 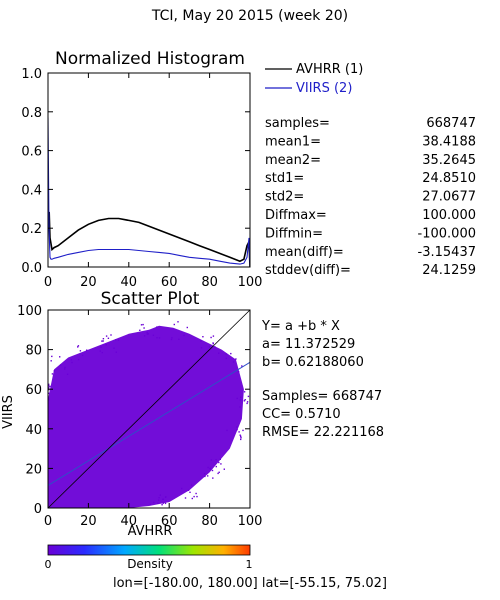 What do you see at coordinates (88, 521) in the screenshot?
I see `scatter-x-tick-label: 20` at bounding box center [88, 521].